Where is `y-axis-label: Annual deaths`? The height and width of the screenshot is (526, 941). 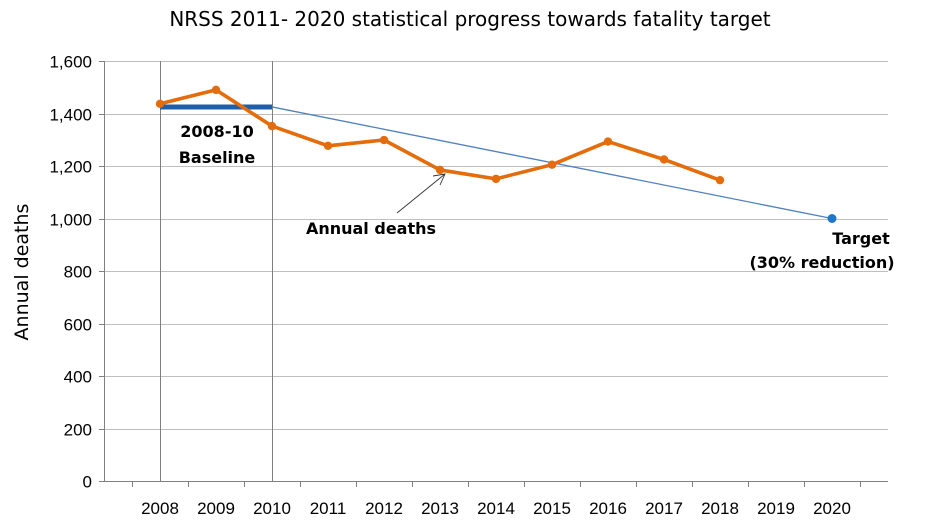
y-axis-label: Annual deaths is located at coordinates (22, 272).